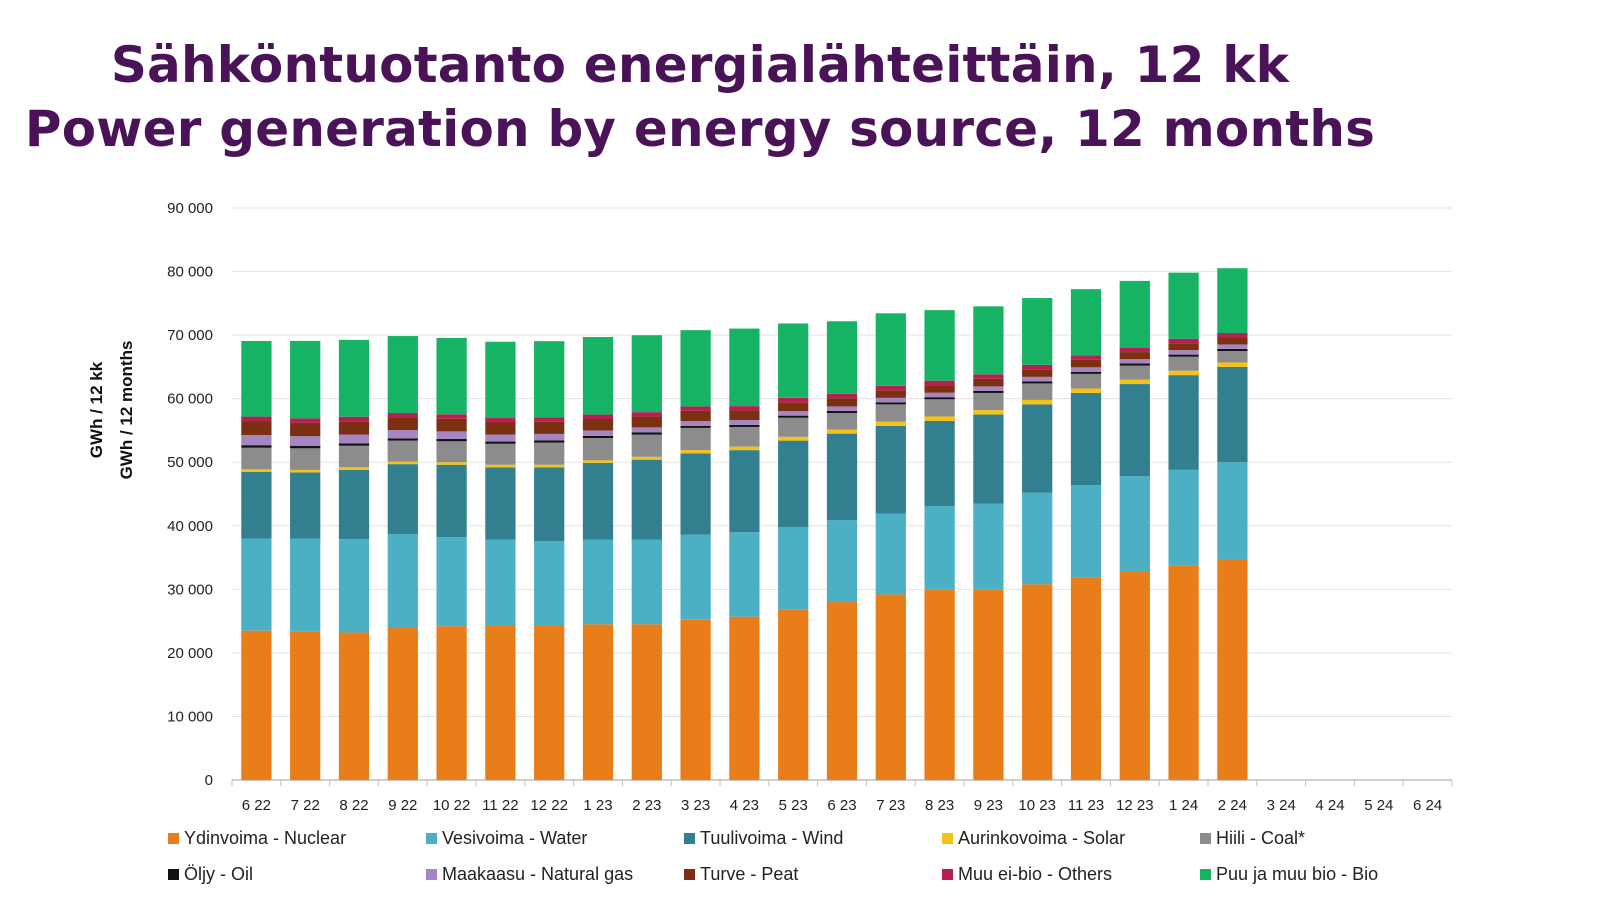  Describe the element at coordinates (1042, 838) in the screenshot. I see `legend-label: Aurinkovoima - Solar` at that location.